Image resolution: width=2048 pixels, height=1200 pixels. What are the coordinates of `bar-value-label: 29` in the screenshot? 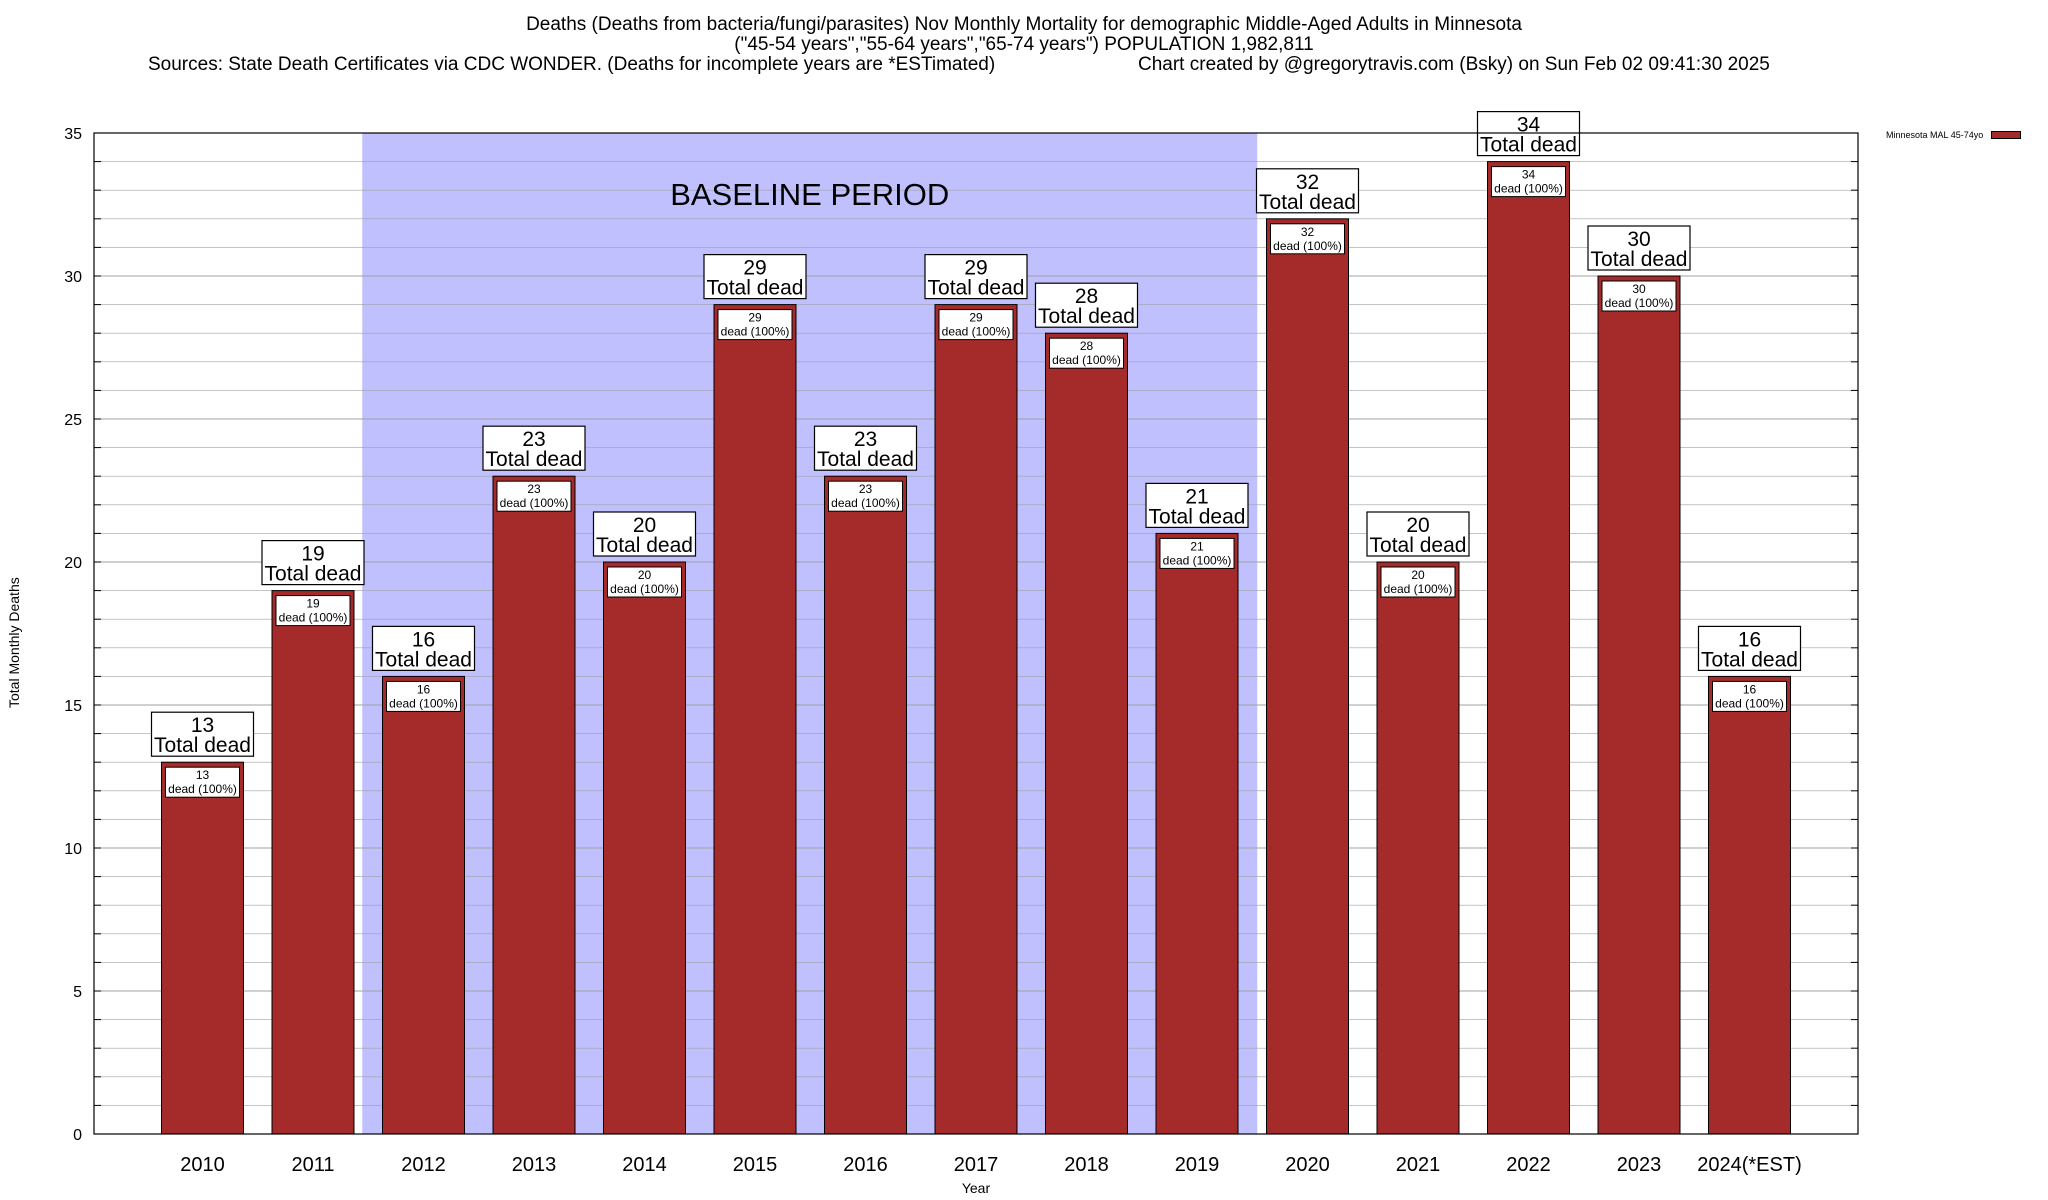 It's located at (754, 268).